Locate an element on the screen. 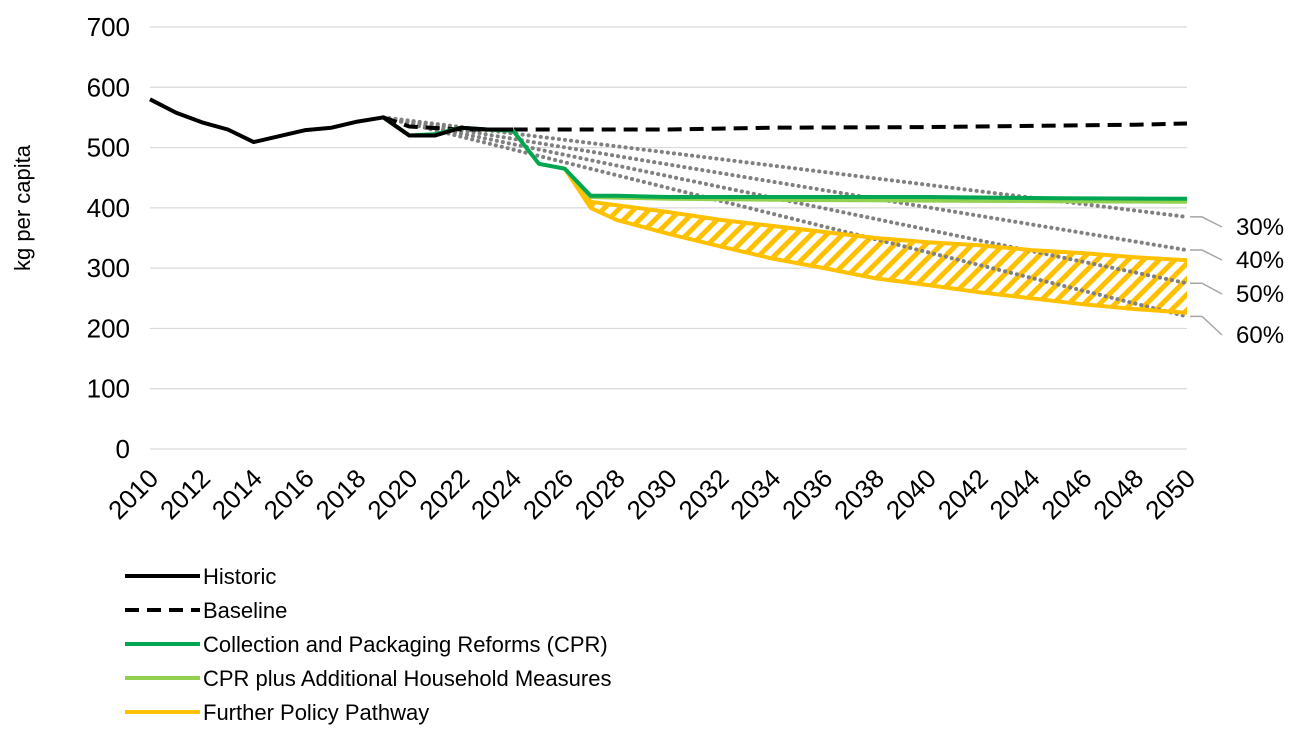 The width and height of the screenshot is (1315, 738). x-tick-label: 2044 is located at coordinates (1015, 494).